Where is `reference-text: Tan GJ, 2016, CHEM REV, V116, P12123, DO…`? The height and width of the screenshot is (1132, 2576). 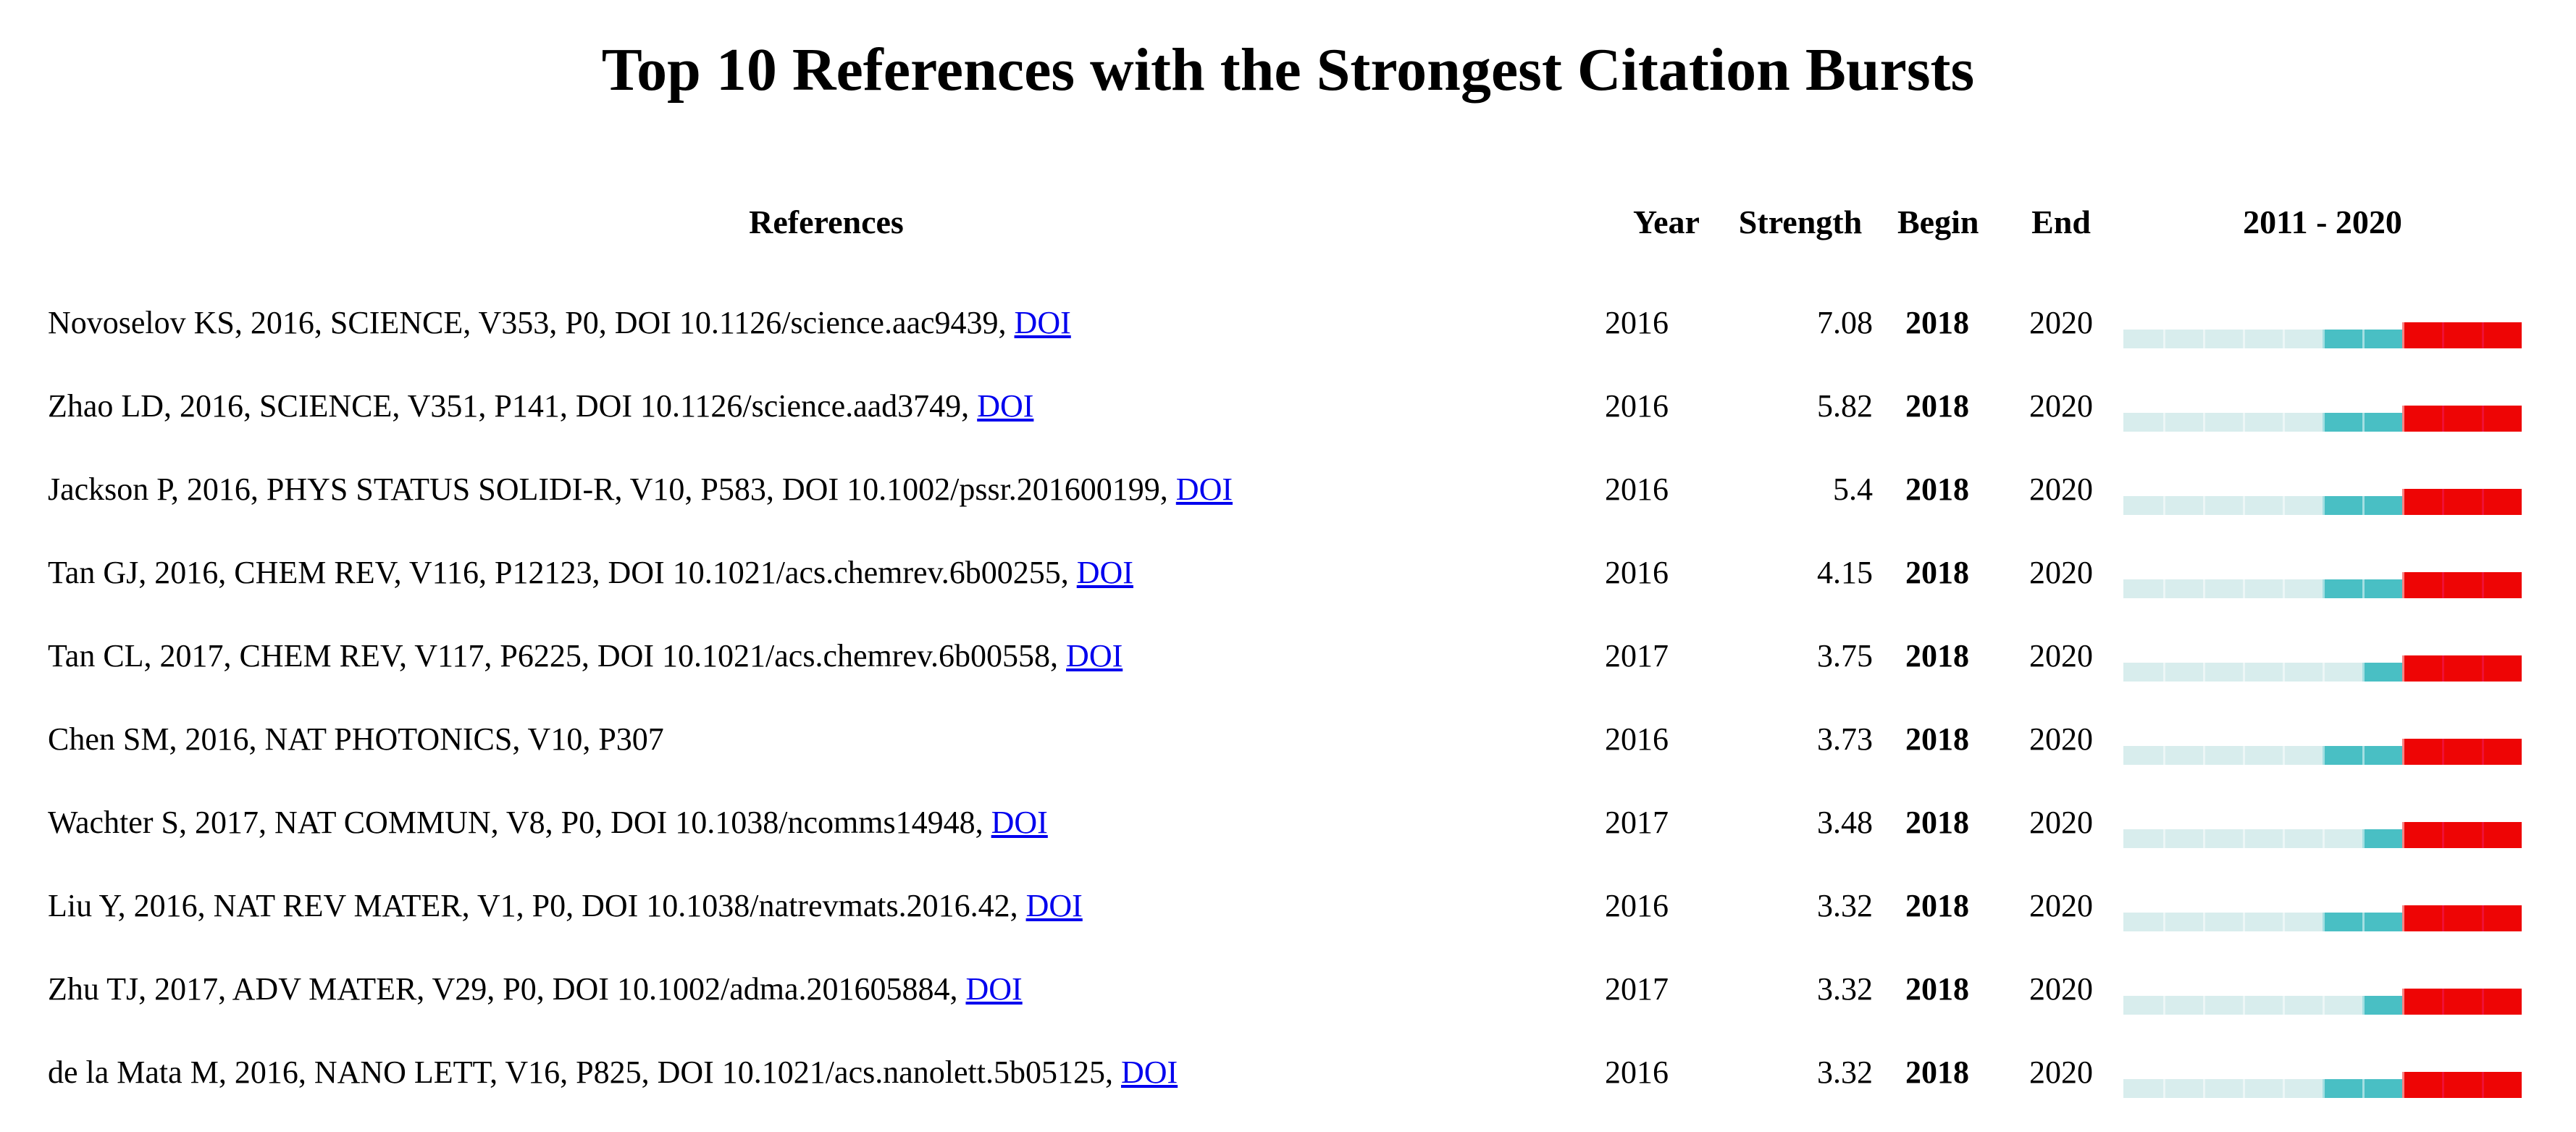 reference-text: Tan GJ, 2016, CHEM REV, V116, P12123, DO… is located at coordinates (558, 572).